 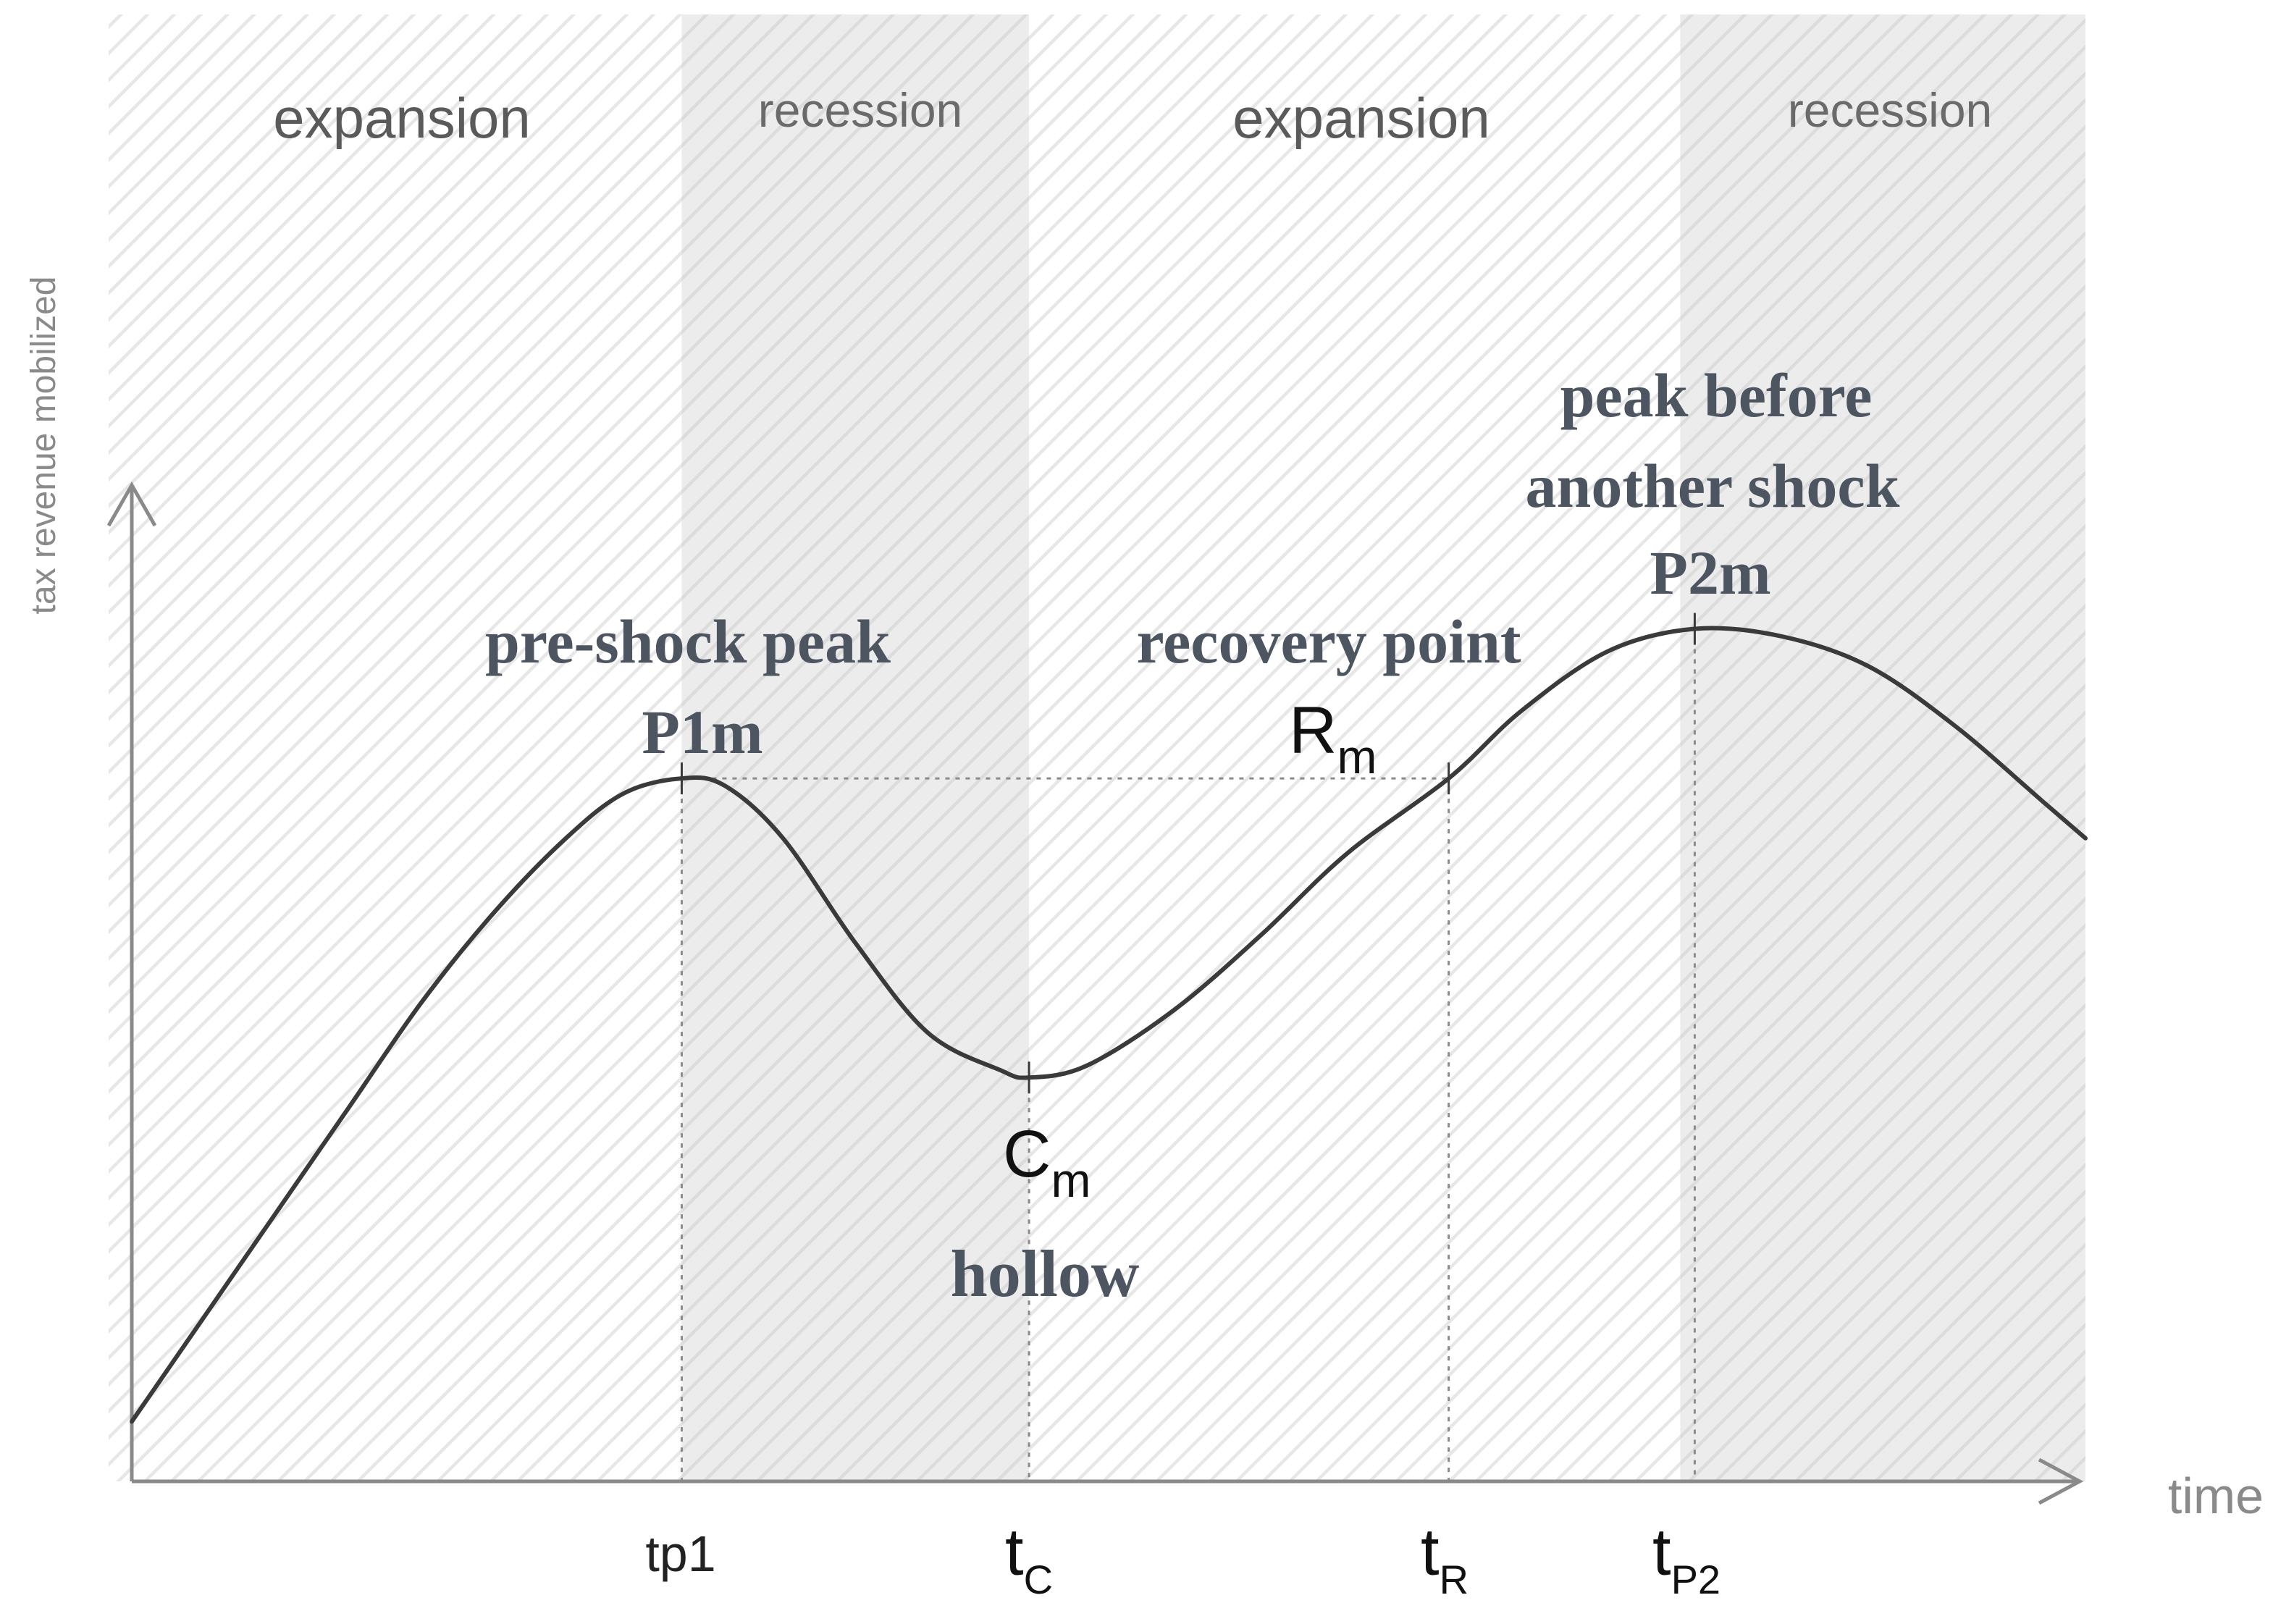 What do you see at coordinates (1133, 116) in the screenshot?
I see `phase-labels: expansion recession expansion recession` at bounding box center [1133, 116].